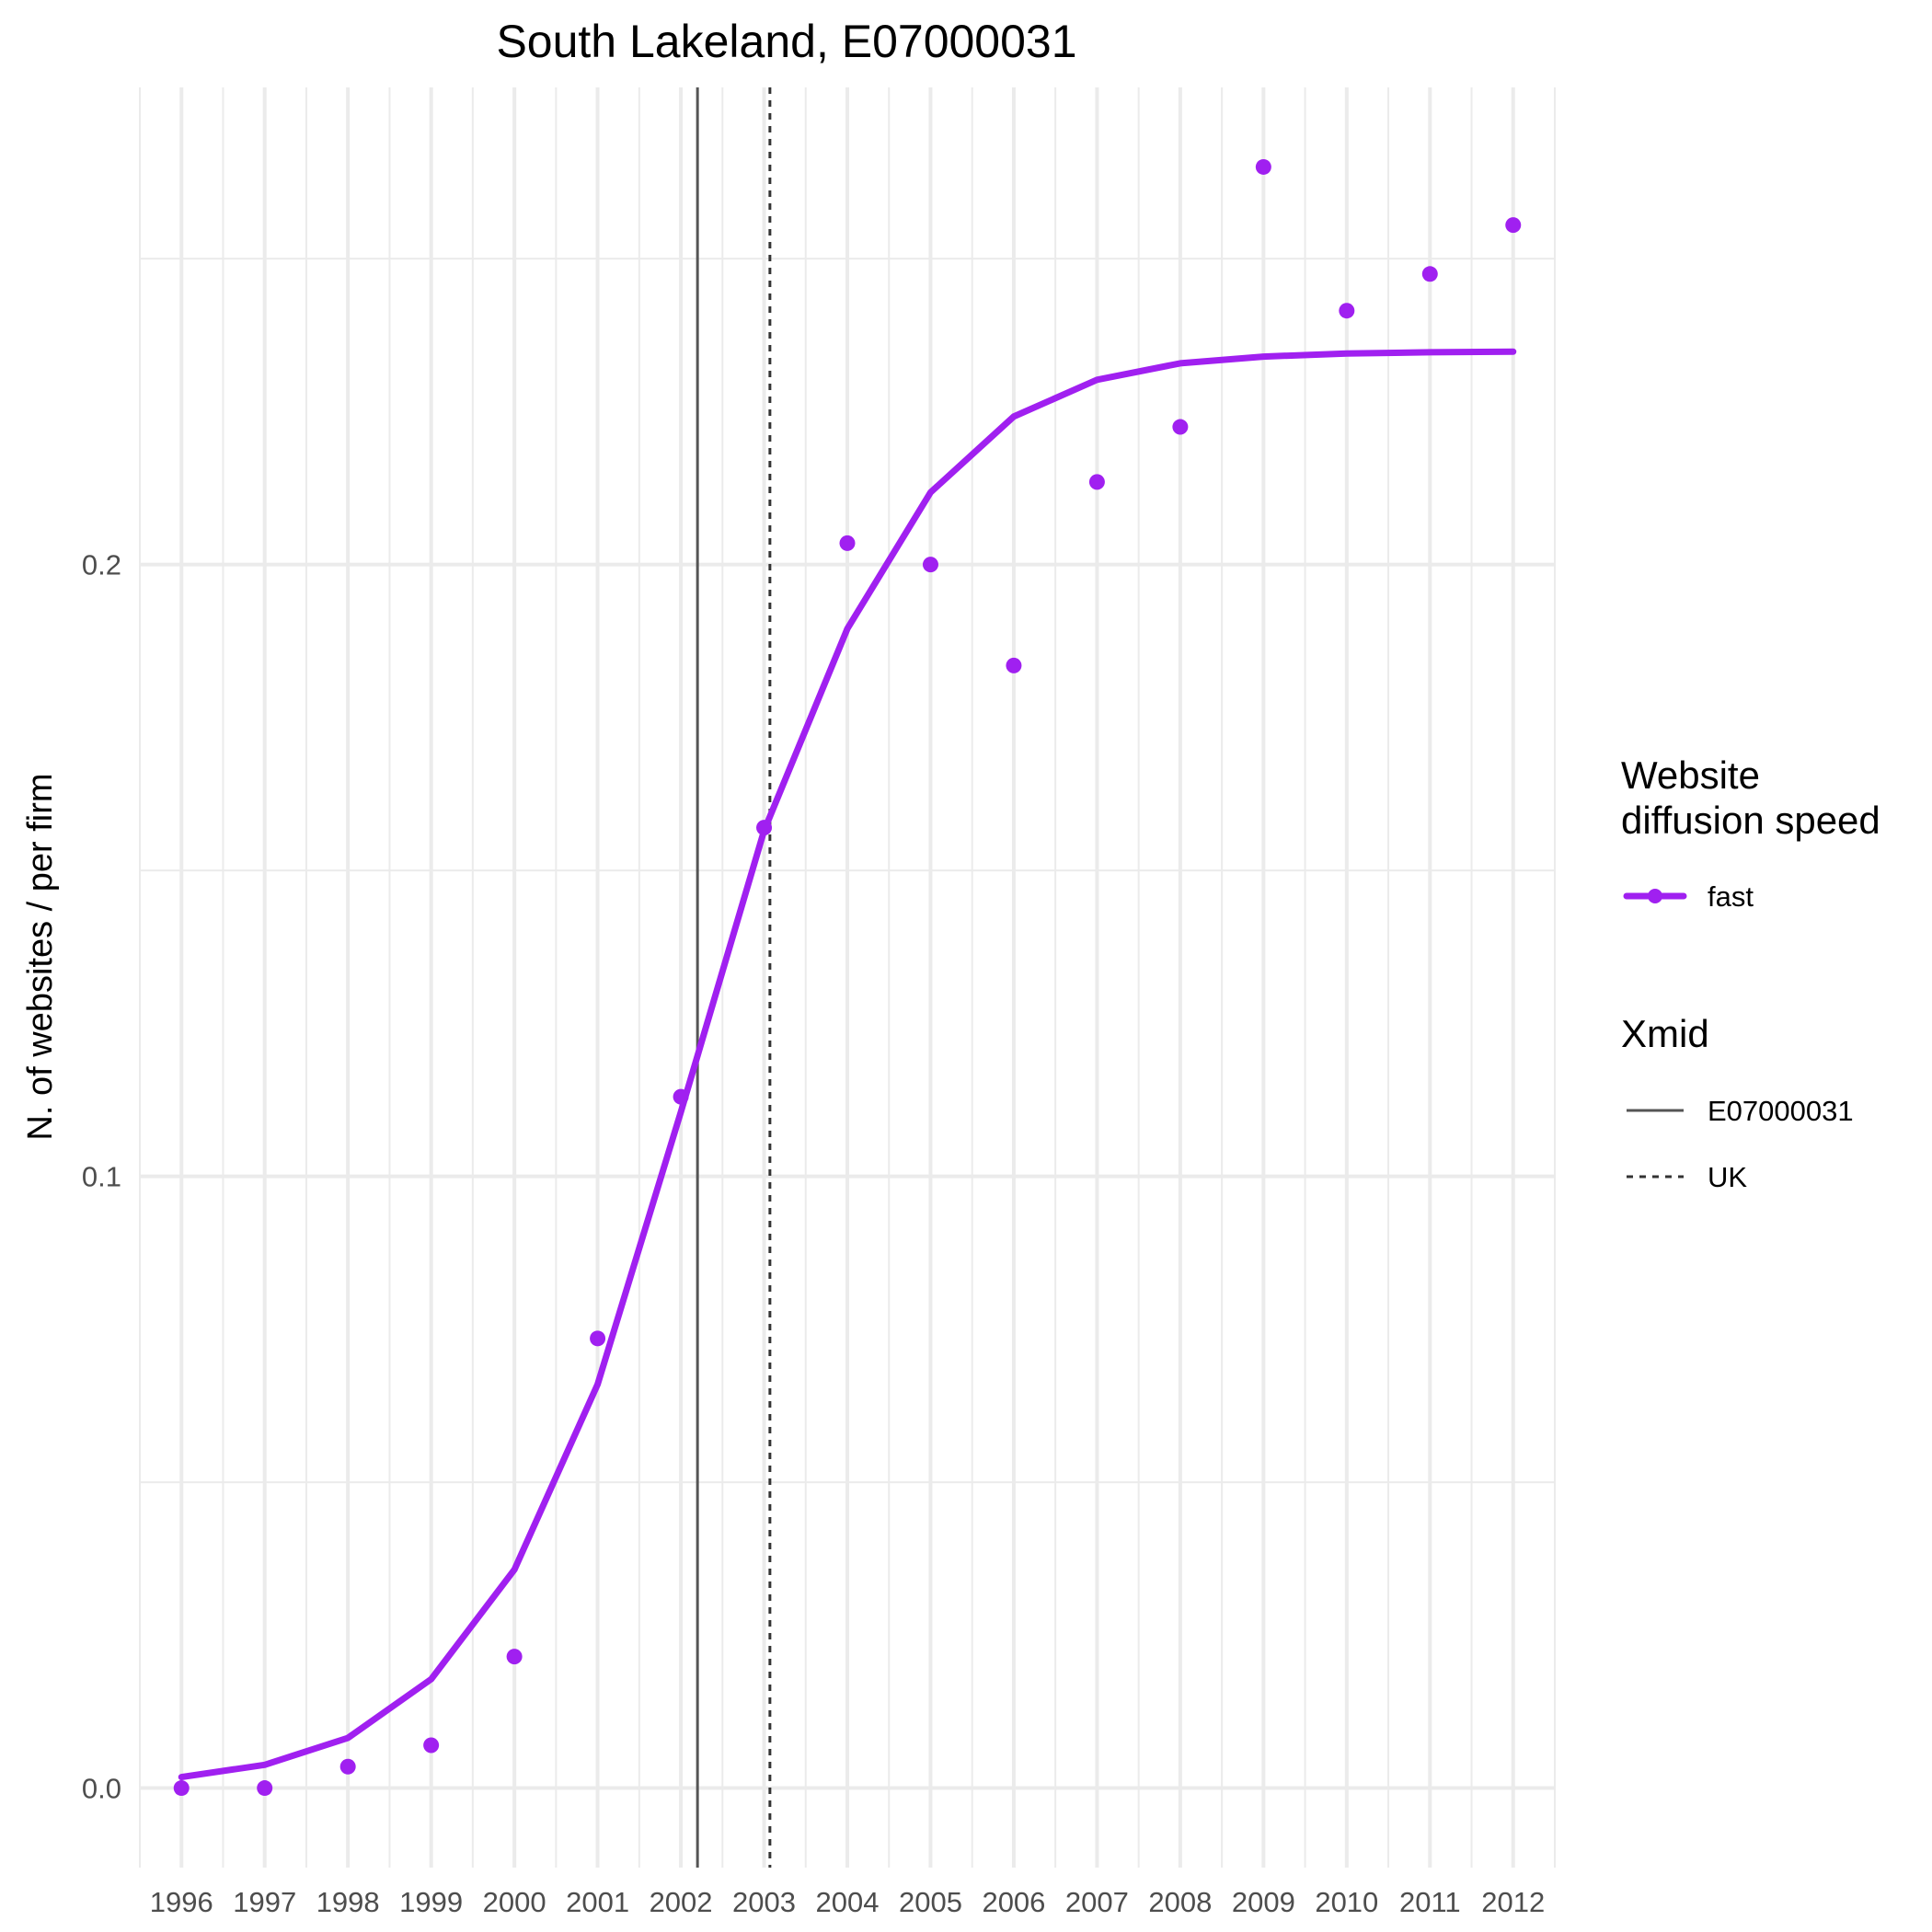  What do you see at coordinates (181, 1902) in the screenshot?
I see `x-tick-label: 1996` at bounding box center [181, 1902].